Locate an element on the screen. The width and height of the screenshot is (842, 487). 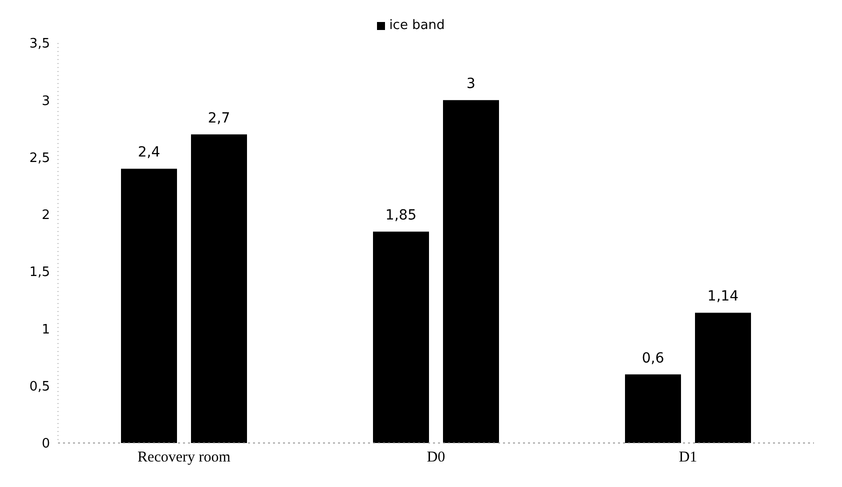
data-label: 1,85 is located at coordinates (401, 216).